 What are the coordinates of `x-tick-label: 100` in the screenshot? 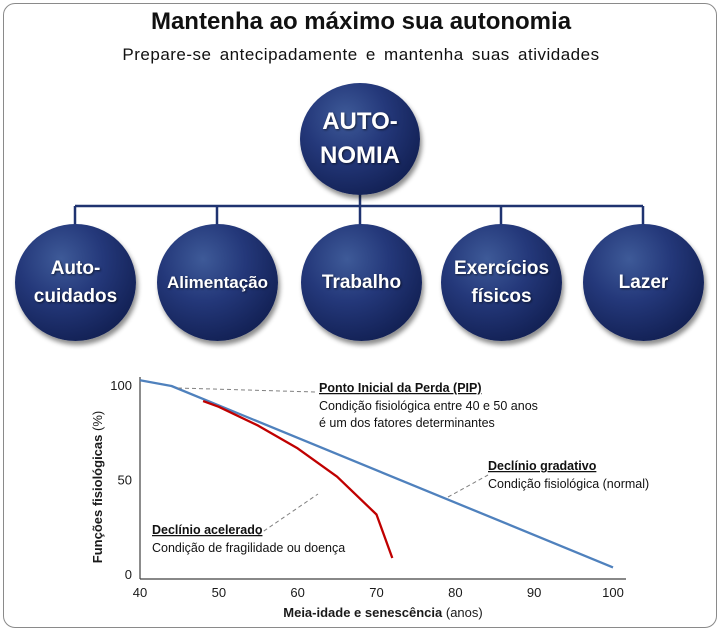 It's located at (613, 592).